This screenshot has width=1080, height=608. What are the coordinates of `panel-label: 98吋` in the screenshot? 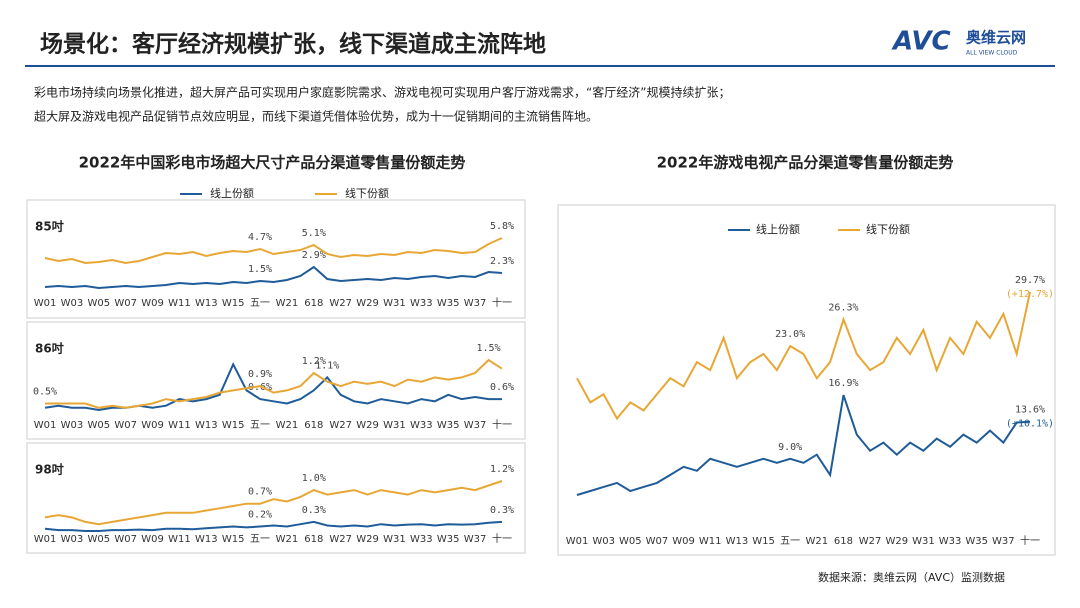 It's located at (49, 469).